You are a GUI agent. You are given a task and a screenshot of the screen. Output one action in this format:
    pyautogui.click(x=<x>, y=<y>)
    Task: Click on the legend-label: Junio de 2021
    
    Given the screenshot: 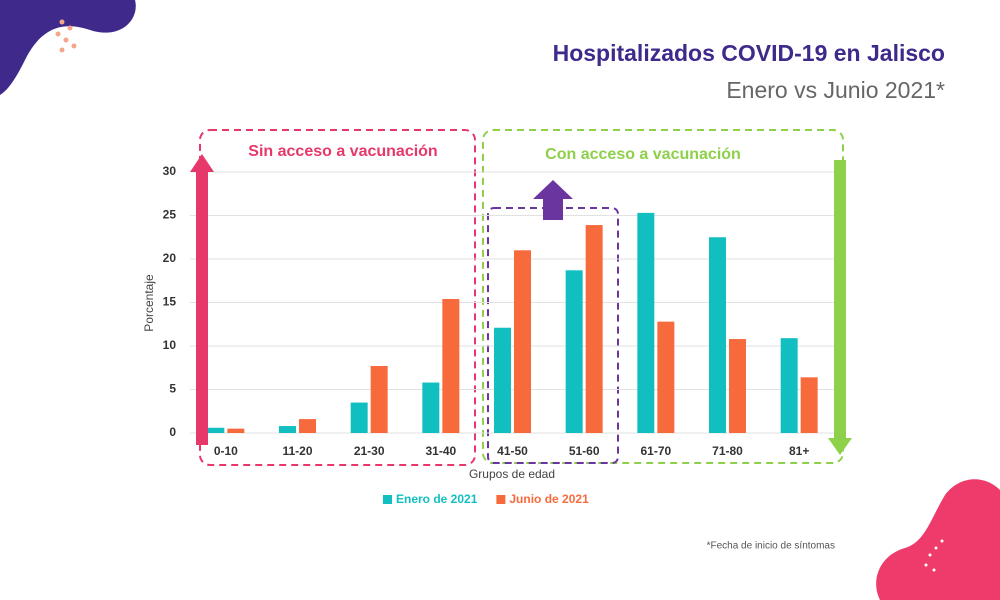 What is the action you would take?
    pyautogui.click(x=549, y=499)
    